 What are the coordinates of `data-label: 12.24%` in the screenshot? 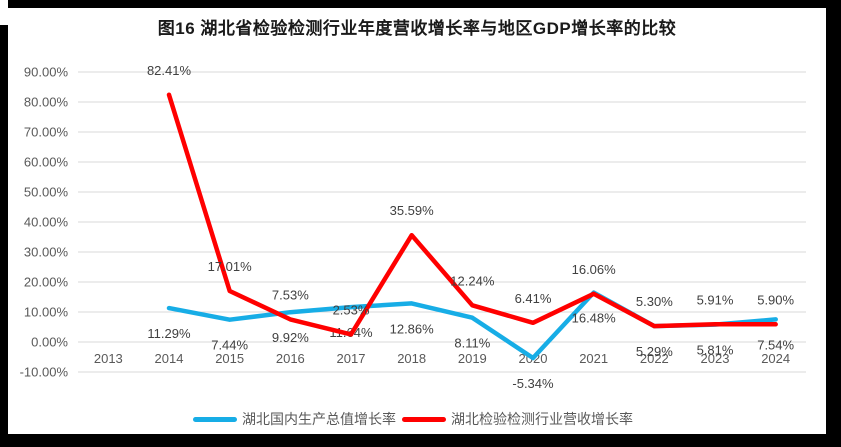 It's located at (472, 280).